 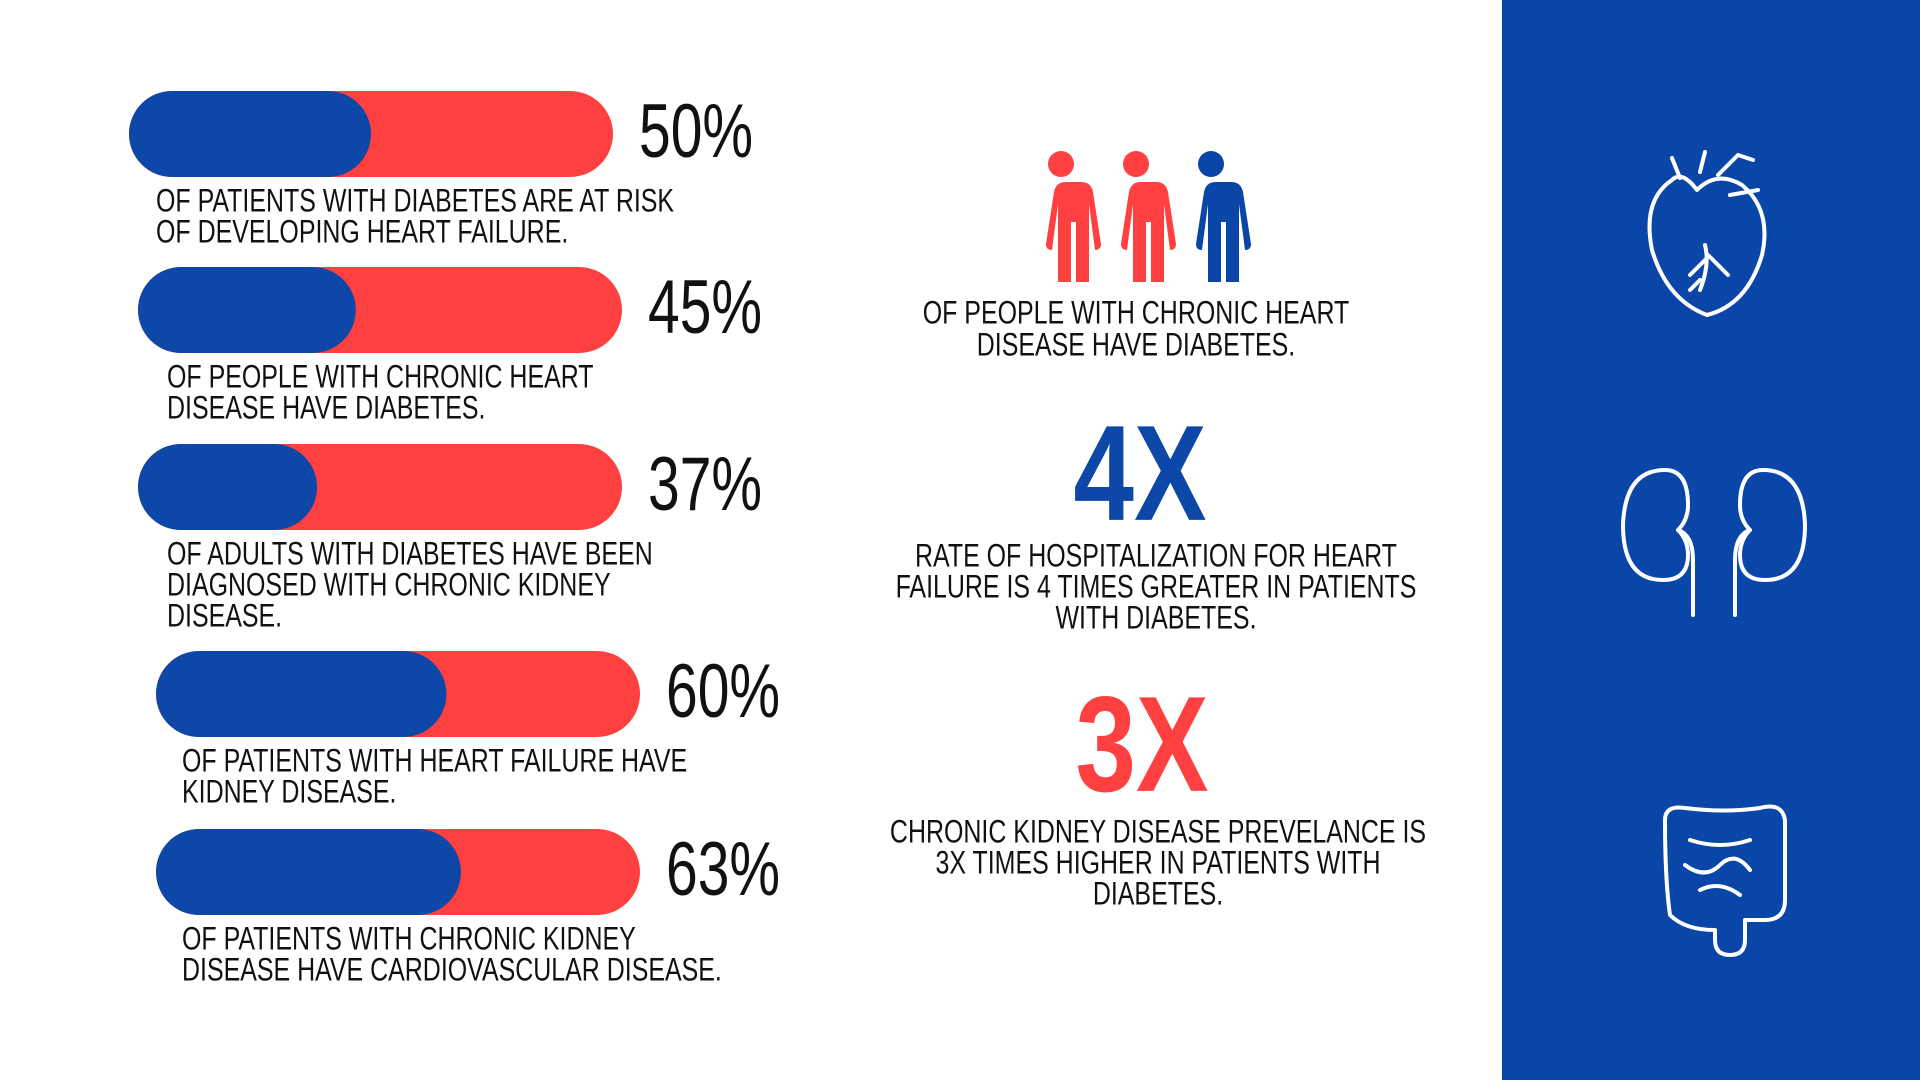 I want to click on bar-caption: DISEASE., so click(x=224, y=617).